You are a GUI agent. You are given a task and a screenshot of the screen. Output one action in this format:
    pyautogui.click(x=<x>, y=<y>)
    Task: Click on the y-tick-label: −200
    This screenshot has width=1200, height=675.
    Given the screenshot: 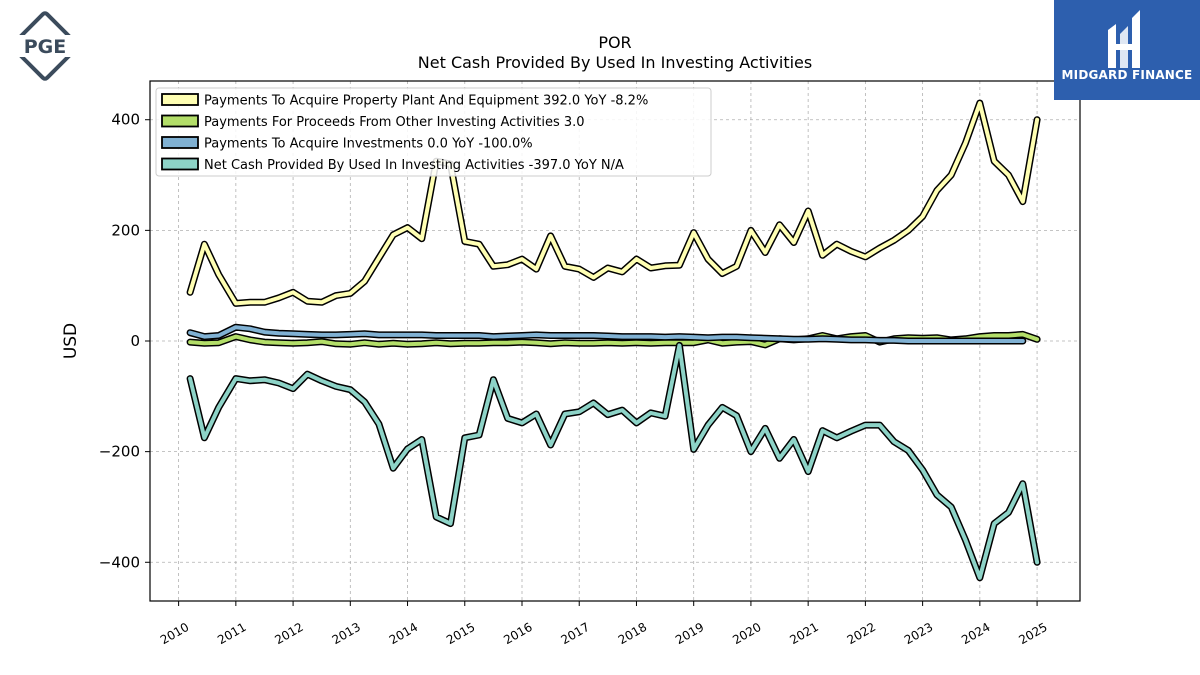 What is the action you would take?
    pyautogui.click(x=119, y=452)
    